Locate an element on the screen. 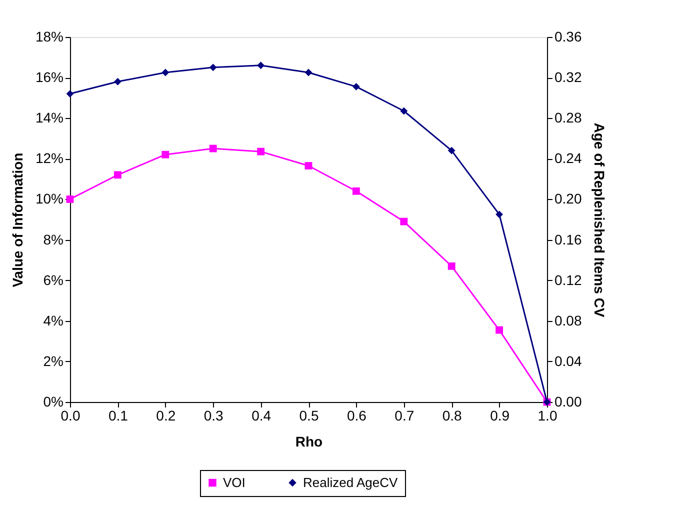  y-tick-label: 4% is located at coordinates (53, 320).